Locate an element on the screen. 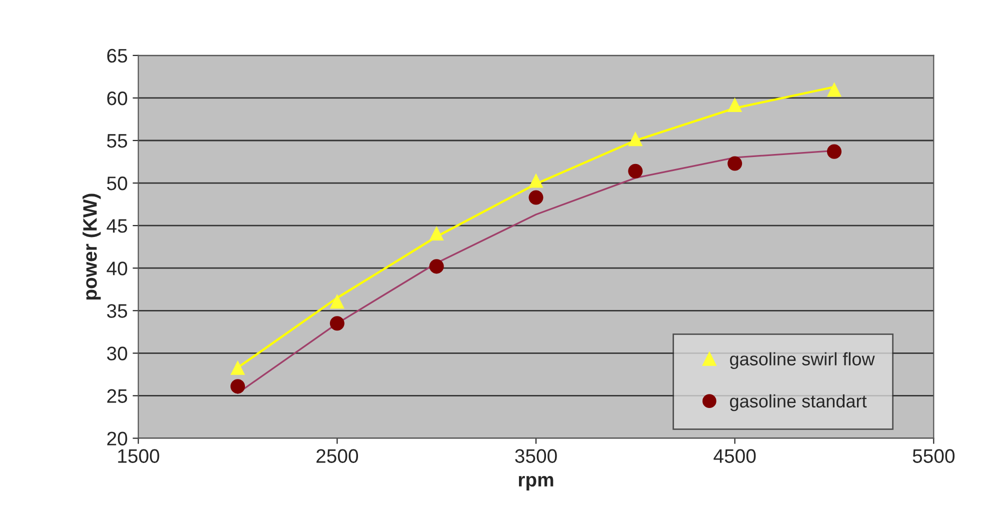  x-tick-label: 1500 is located at coordinates (139, 456).